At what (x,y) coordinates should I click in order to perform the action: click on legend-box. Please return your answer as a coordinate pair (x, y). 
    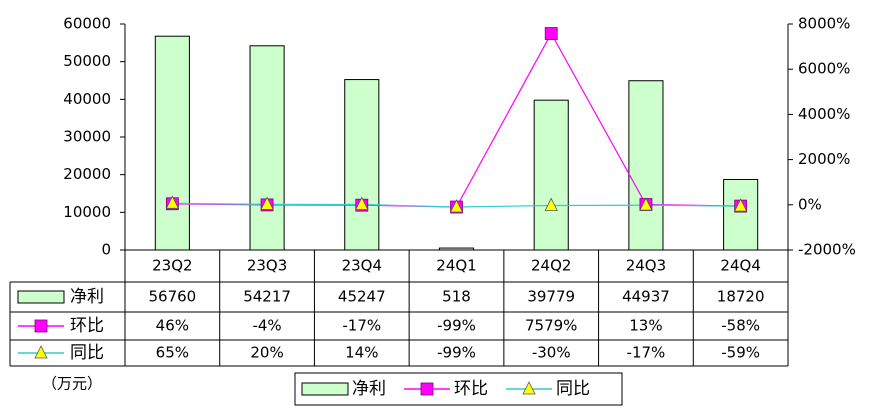
    Looking at the image, I should click on (458, 389).